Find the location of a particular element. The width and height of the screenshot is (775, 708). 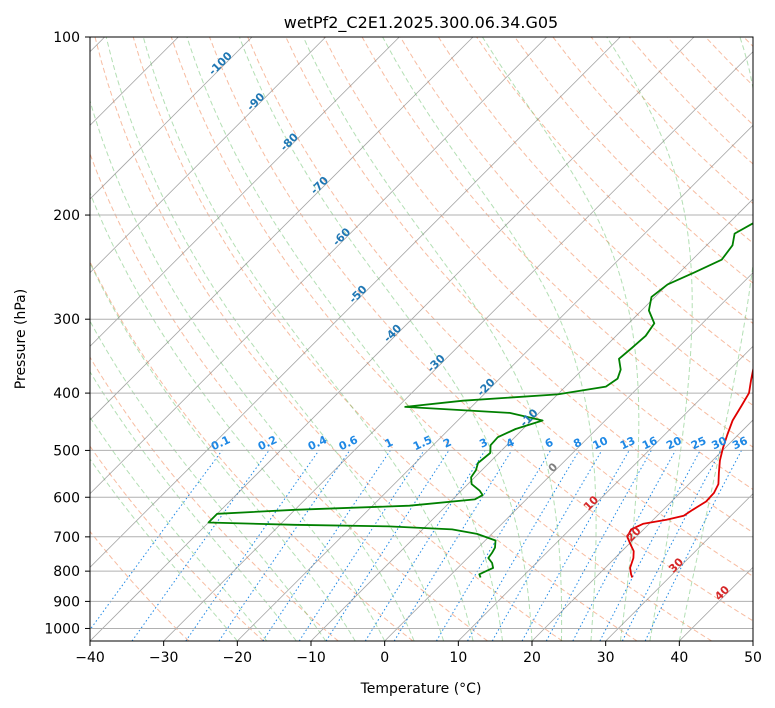

isotherm-label: -60 is located at coordinates (341, 236).